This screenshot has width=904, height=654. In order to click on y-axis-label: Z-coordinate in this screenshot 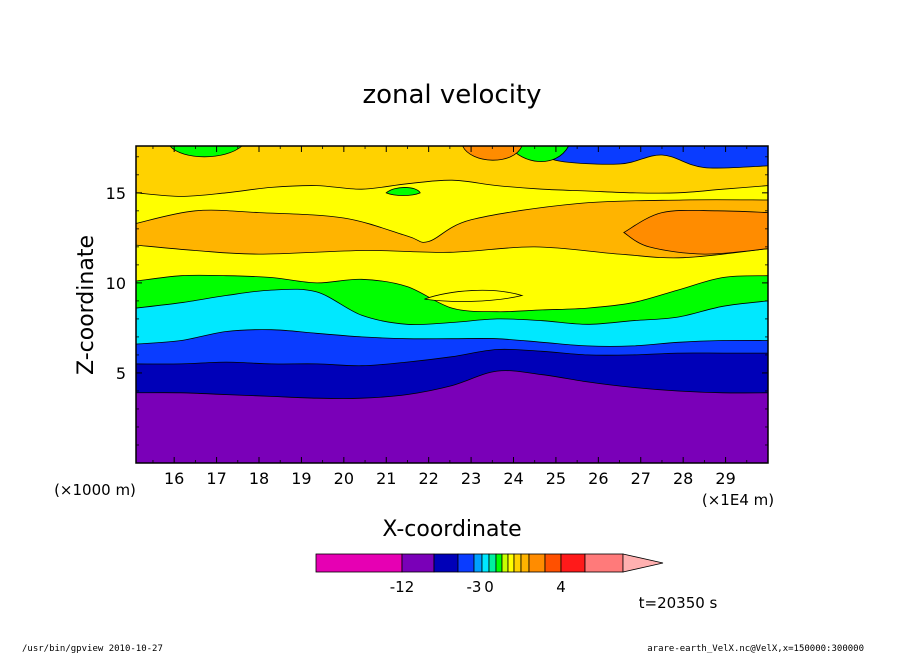, I will do `click(86, 305)`.